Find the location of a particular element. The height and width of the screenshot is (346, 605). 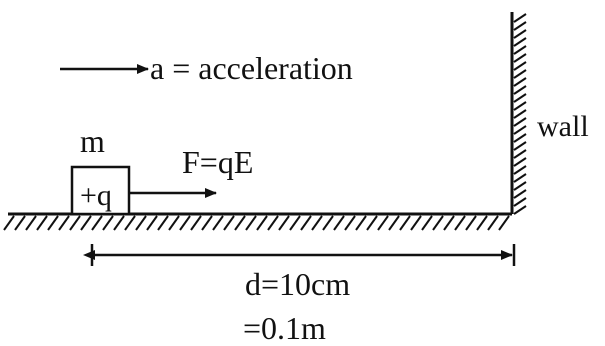

distance-meters-label: =0.1m is located at coordinates (284, 328).